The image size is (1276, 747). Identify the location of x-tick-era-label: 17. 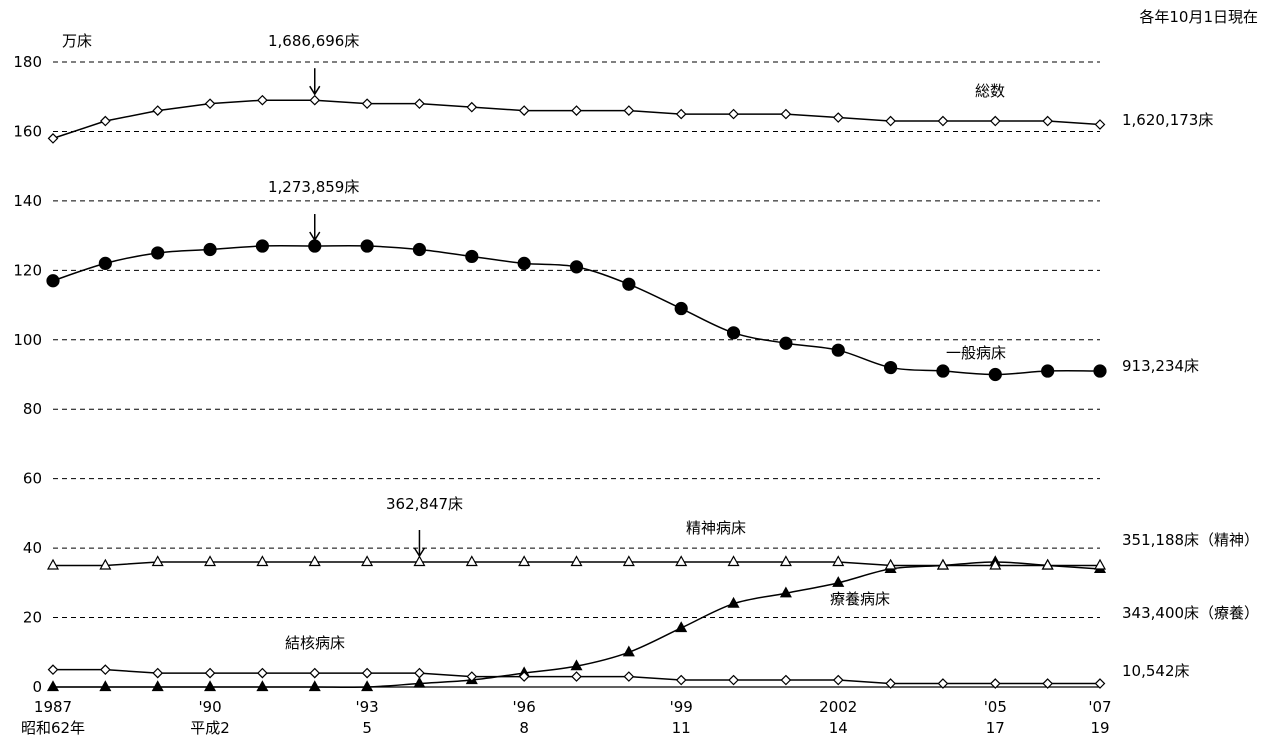
(995, 728).